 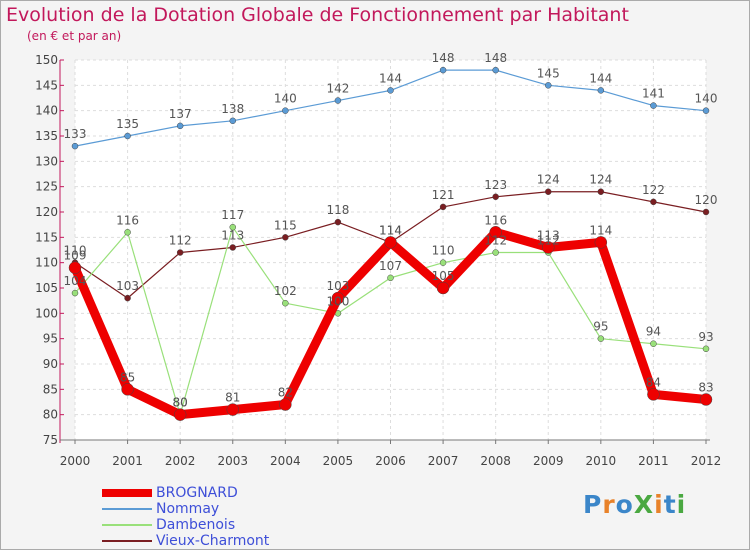 I want to click on x-tick-label: 2002, so click(x=180, y=461).